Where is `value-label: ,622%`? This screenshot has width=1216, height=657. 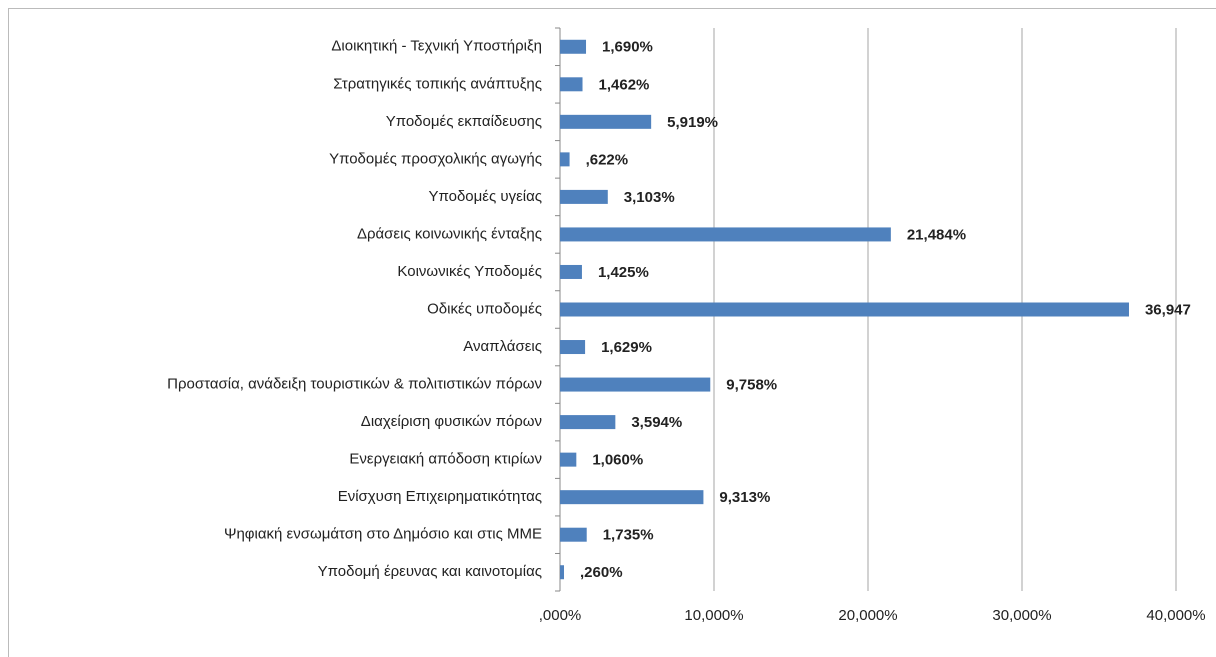
value-label: ,622% is located at coordinates (607, 159).